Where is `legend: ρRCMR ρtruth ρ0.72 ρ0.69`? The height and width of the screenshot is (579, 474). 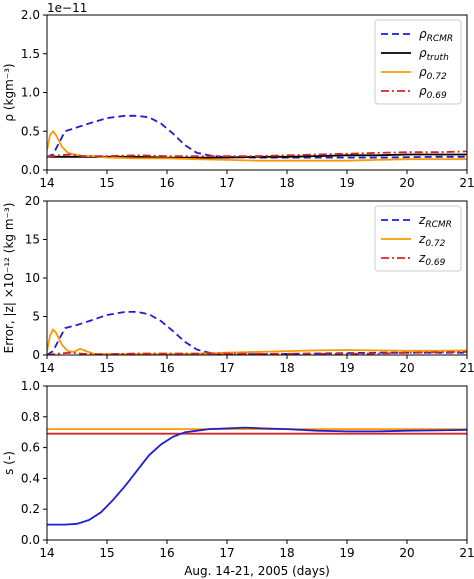
legend: ρRCMR ρtruth ρ0.72 ρ0.69 is located at coordinates (418, 62).